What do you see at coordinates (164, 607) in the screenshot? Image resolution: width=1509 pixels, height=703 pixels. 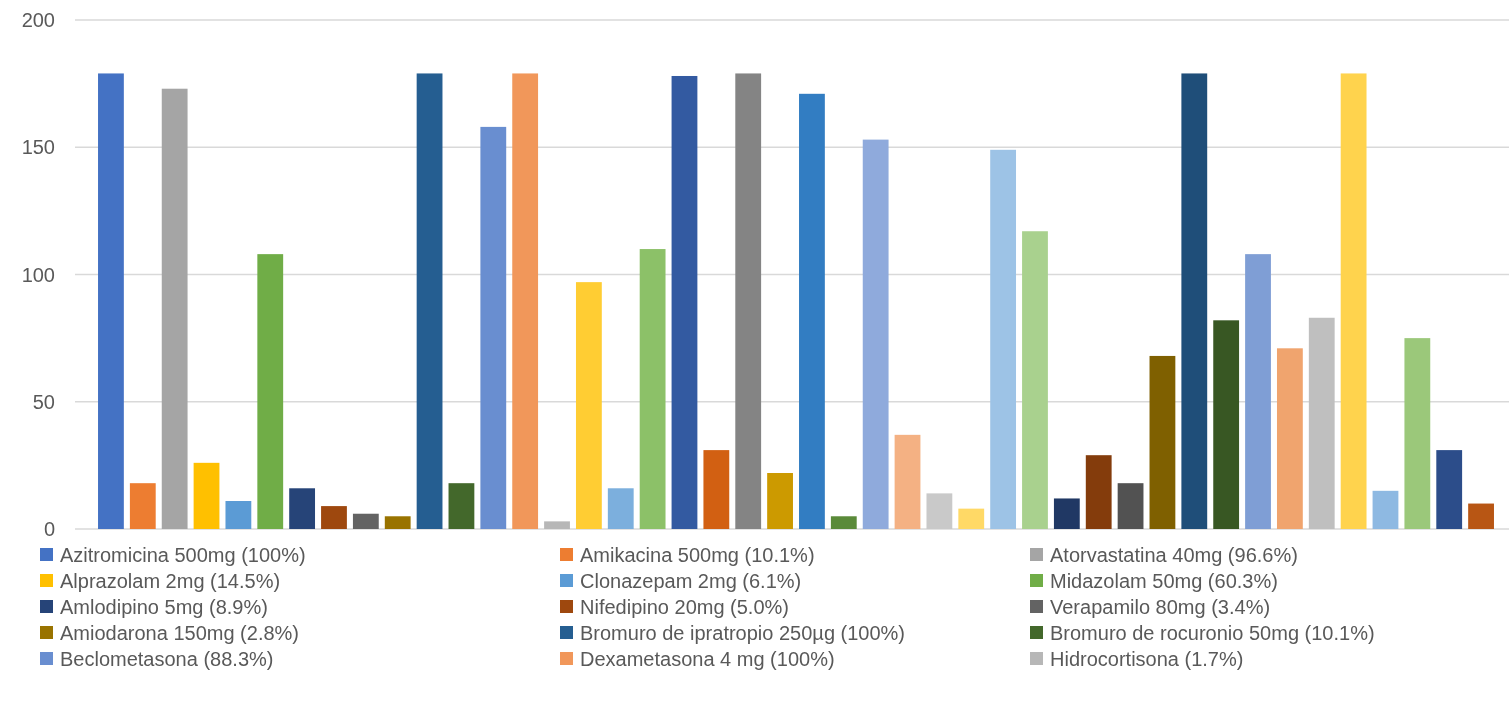 I see `legend-label: Amlodipino 5mg (8.9%)` at bounding box center [164, 607].